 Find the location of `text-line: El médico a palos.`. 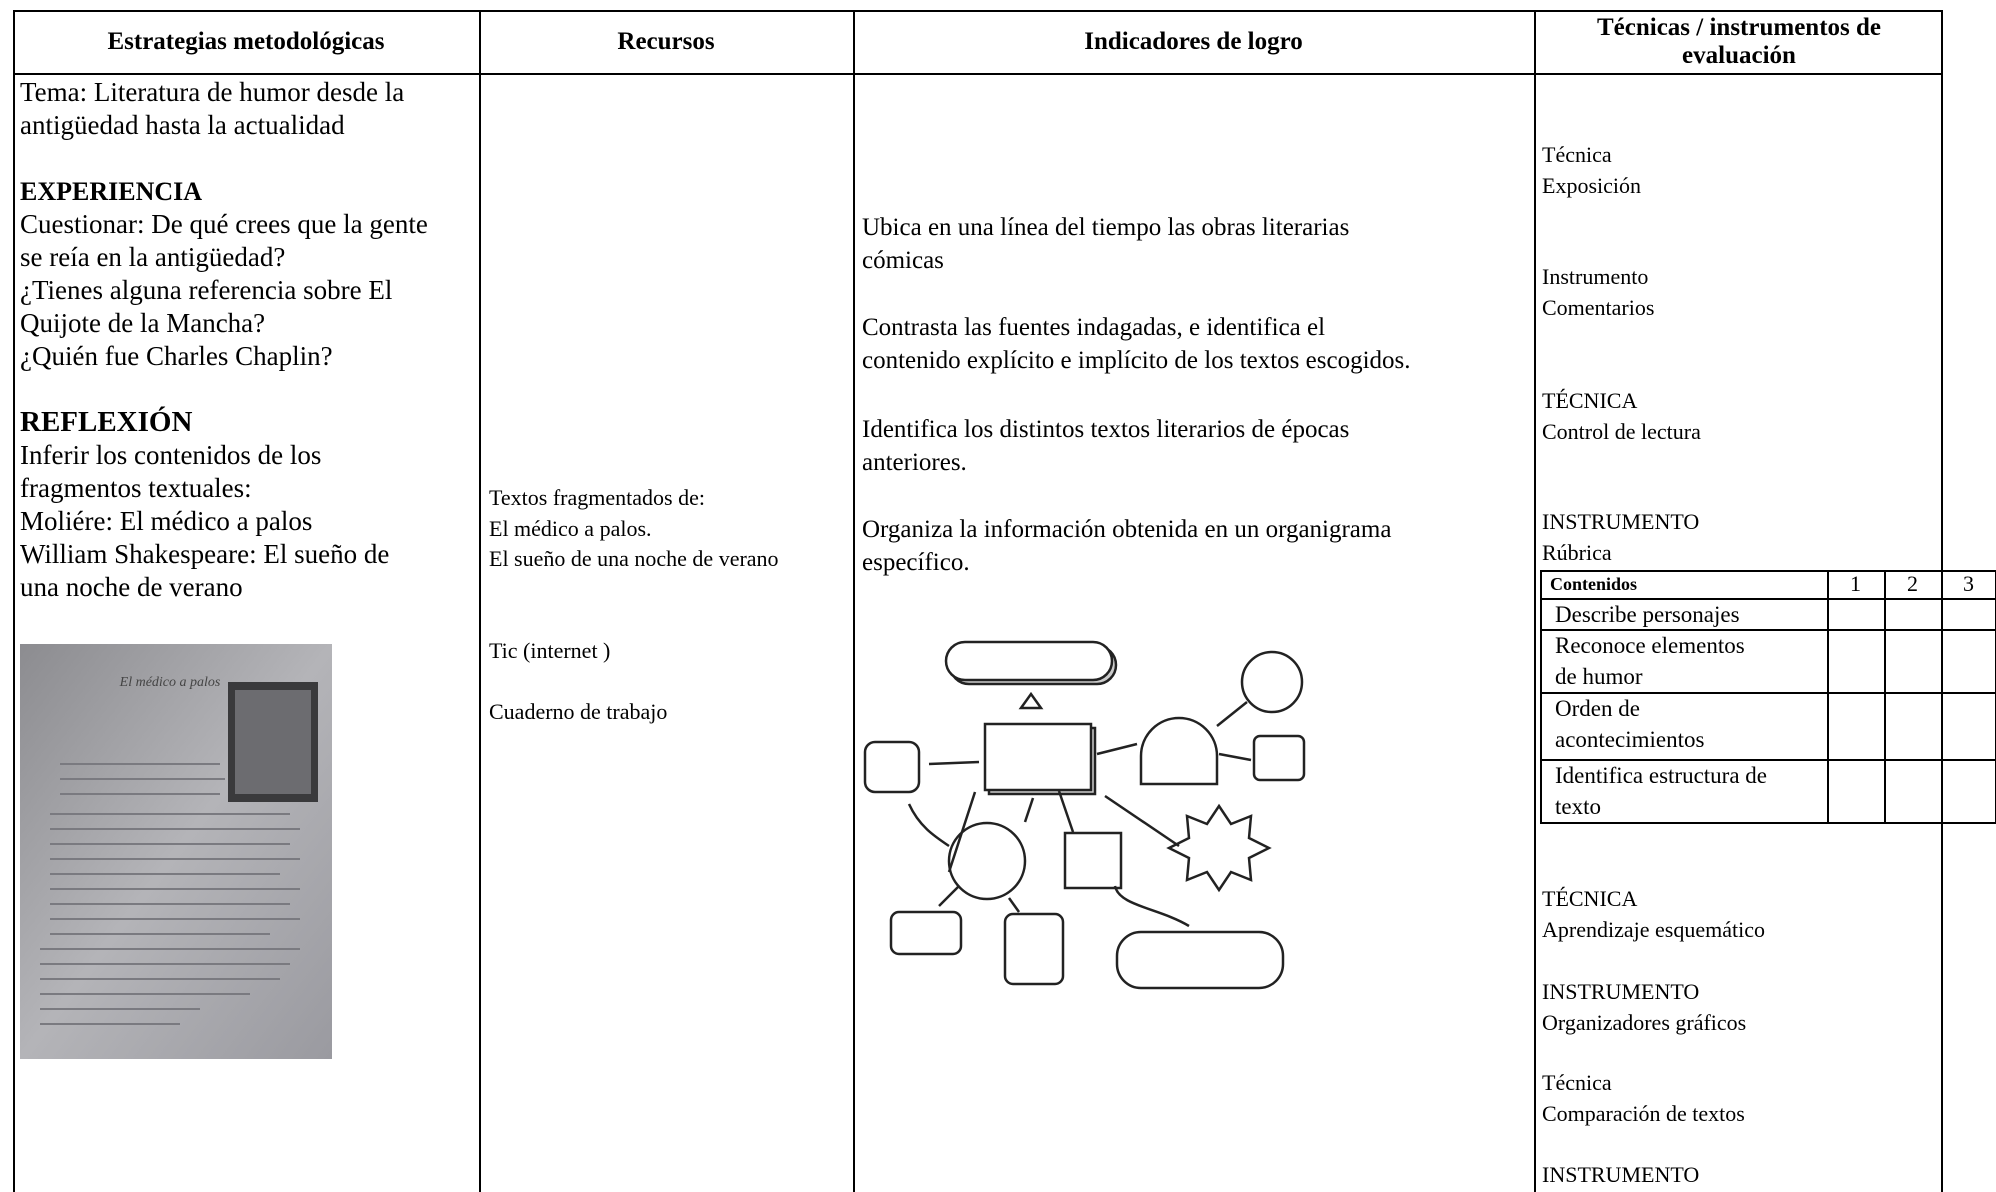

text-line: El médico a palos. is located at coordinates (570, 528).